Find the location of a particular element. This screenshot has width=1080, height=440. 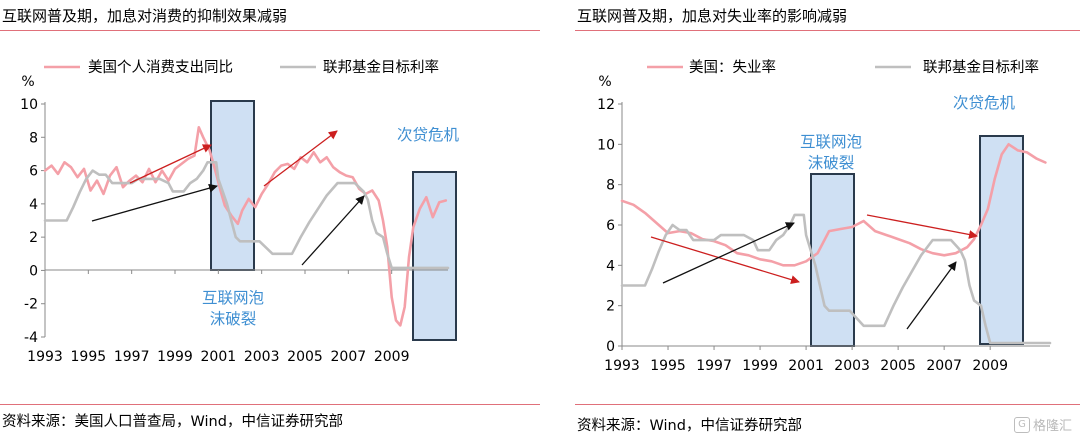

left-x-tick-label: 1993 is located at coordinates (45, 357).